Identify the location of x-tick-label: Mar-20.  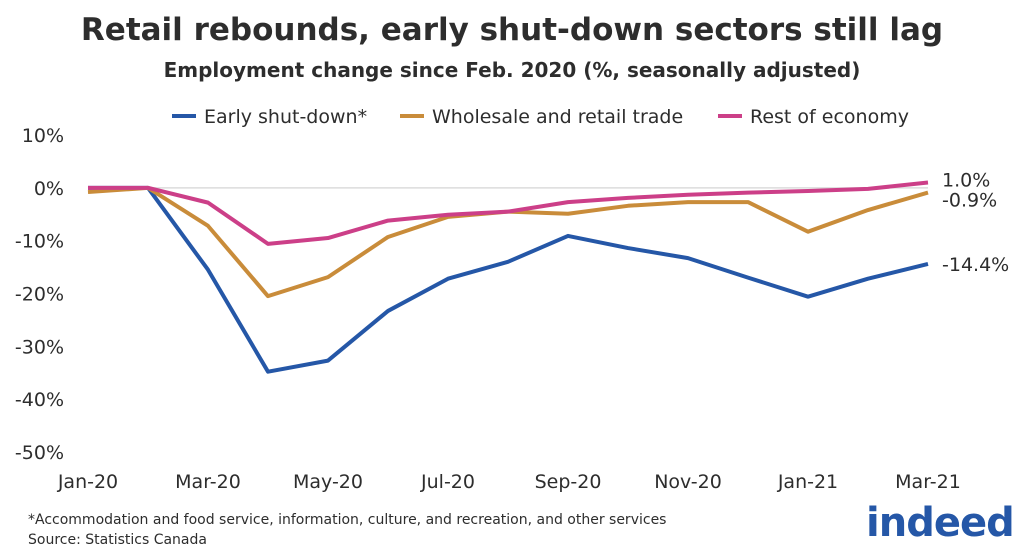
(208, 482).